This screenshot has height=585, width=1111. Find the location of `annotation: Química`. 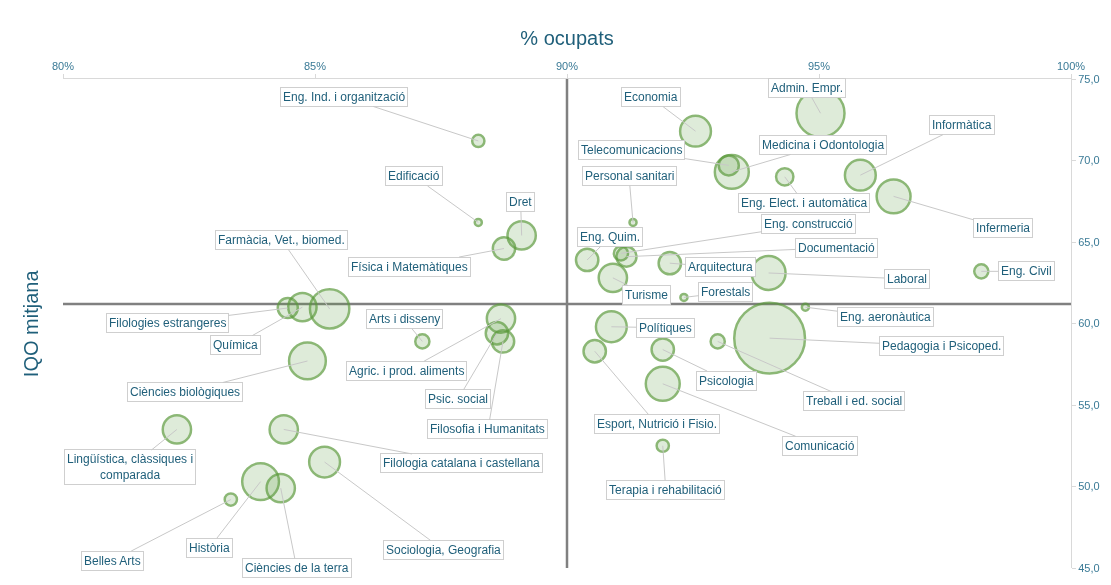

annotation: Química is located at coordinates (235, 345).